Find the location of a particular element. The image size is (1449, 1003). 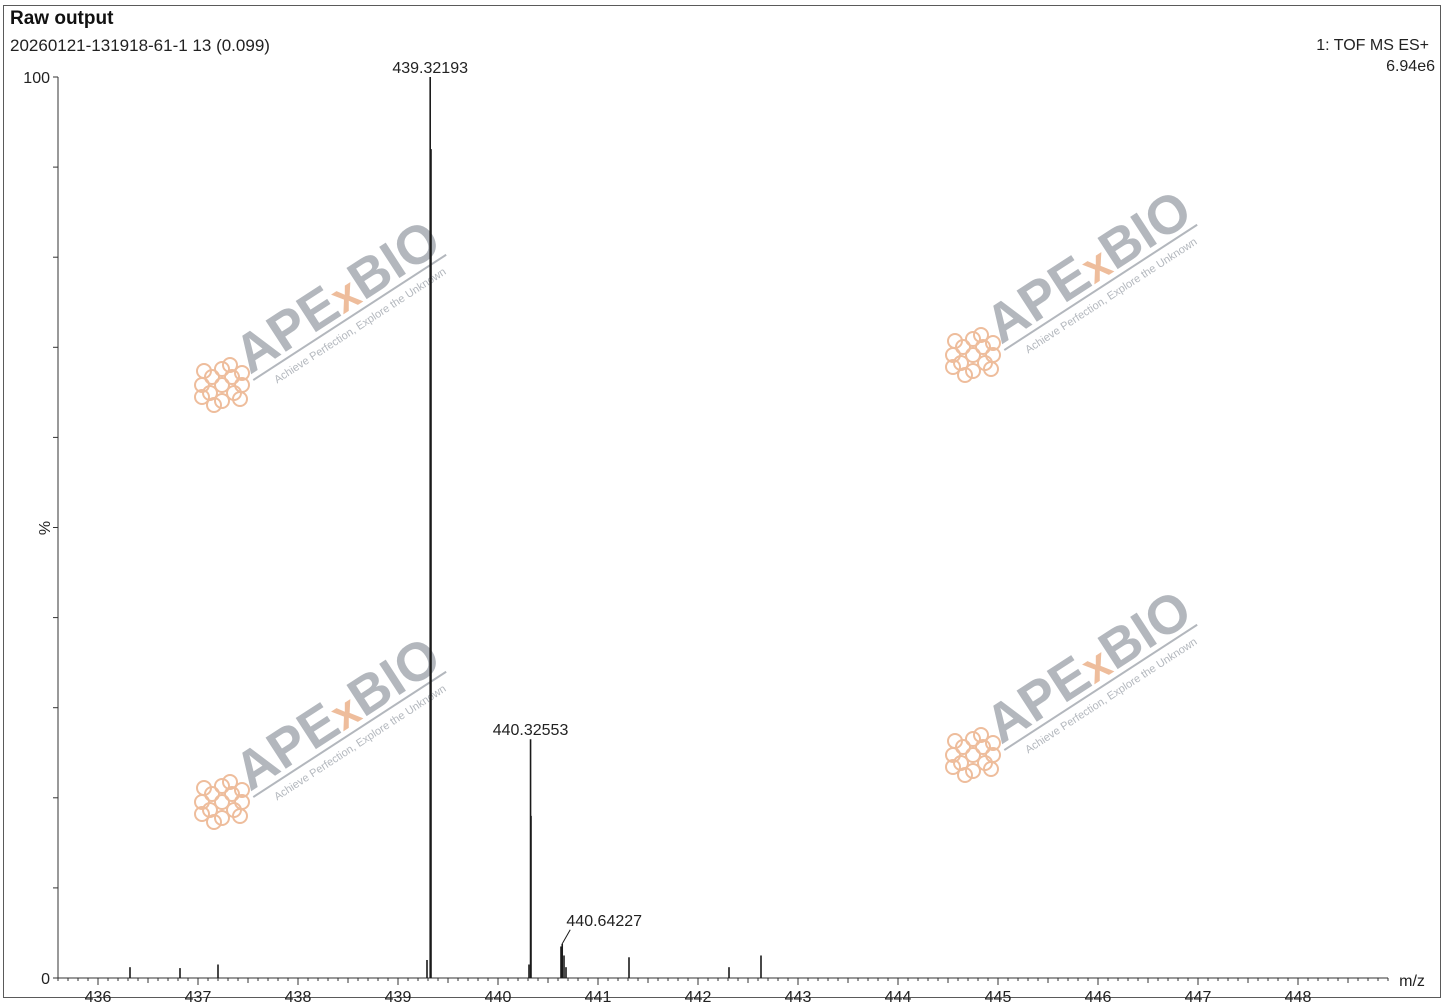

x-axis-label: m/z is located at coordinates (1412, 981).